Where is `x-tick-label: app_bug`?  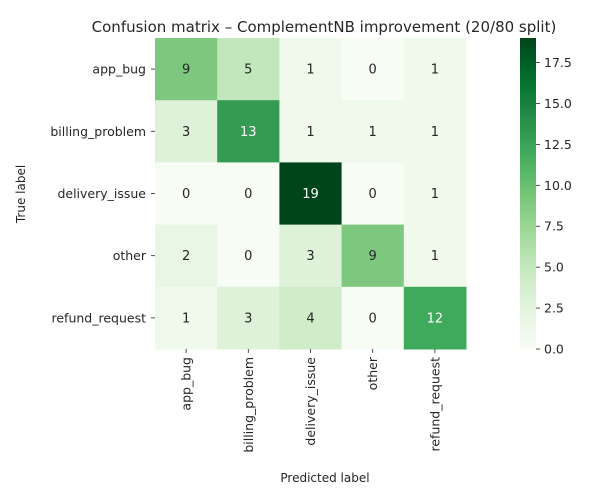
x-tick-label: app_bug is located at coordinates (186, 384).